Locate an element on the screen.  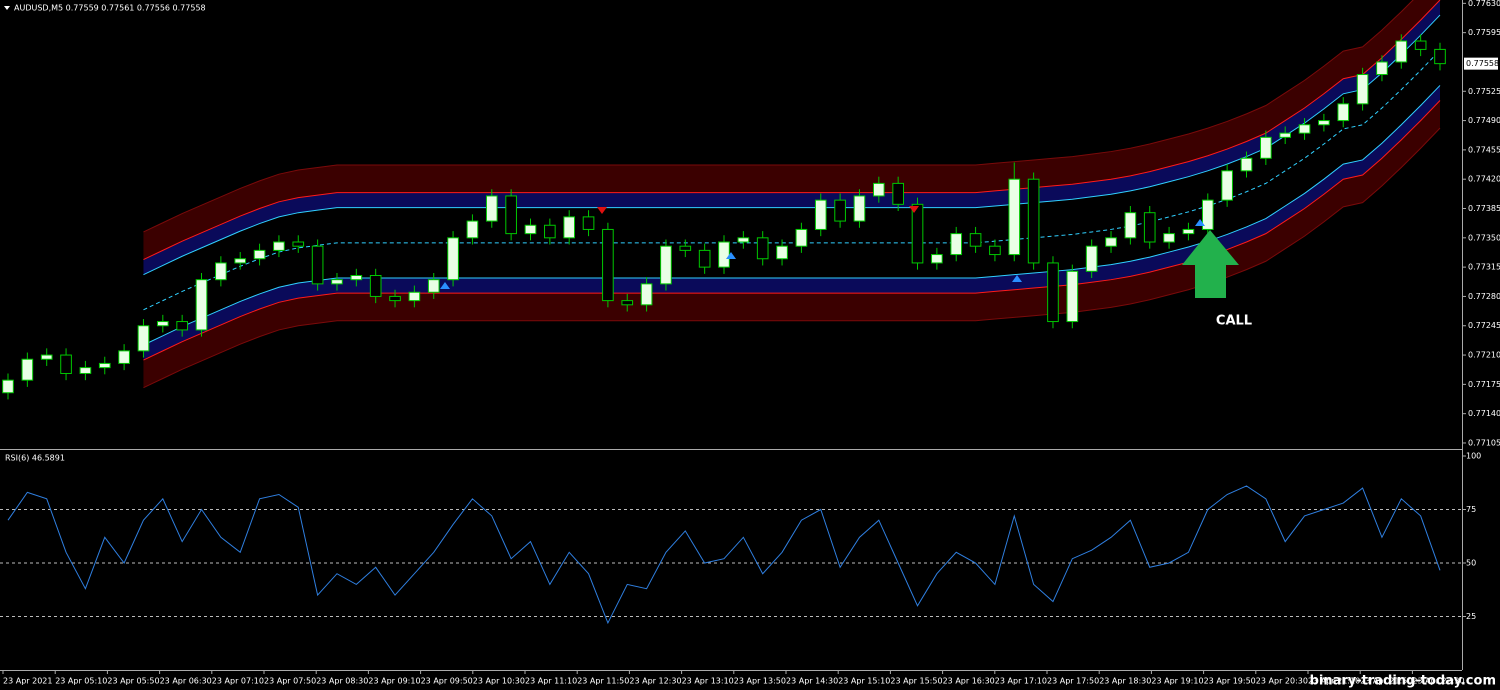
y-tick-label: 0.77210 is located at coordinates (1484, 355).